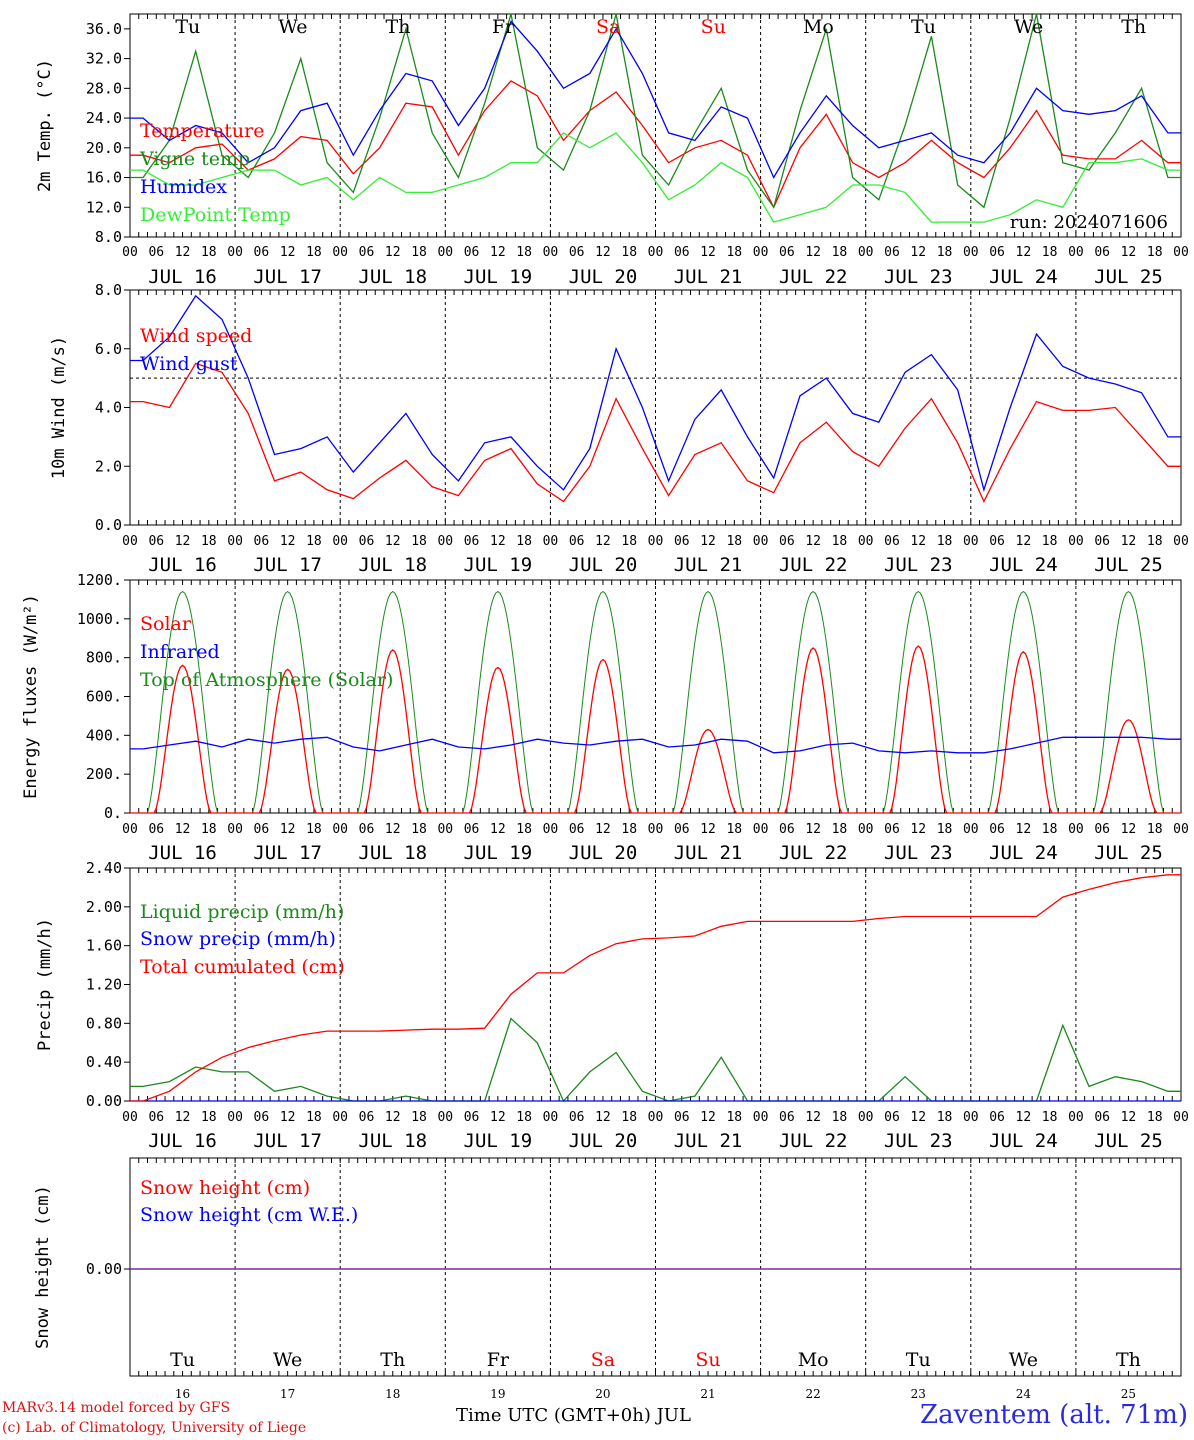 This screenshot has height=1440, width=1194. What do you see at coordinates (104, 735) in the screenshot?
I see `y-tick-label: 400.` at bounding box center [104, 735].